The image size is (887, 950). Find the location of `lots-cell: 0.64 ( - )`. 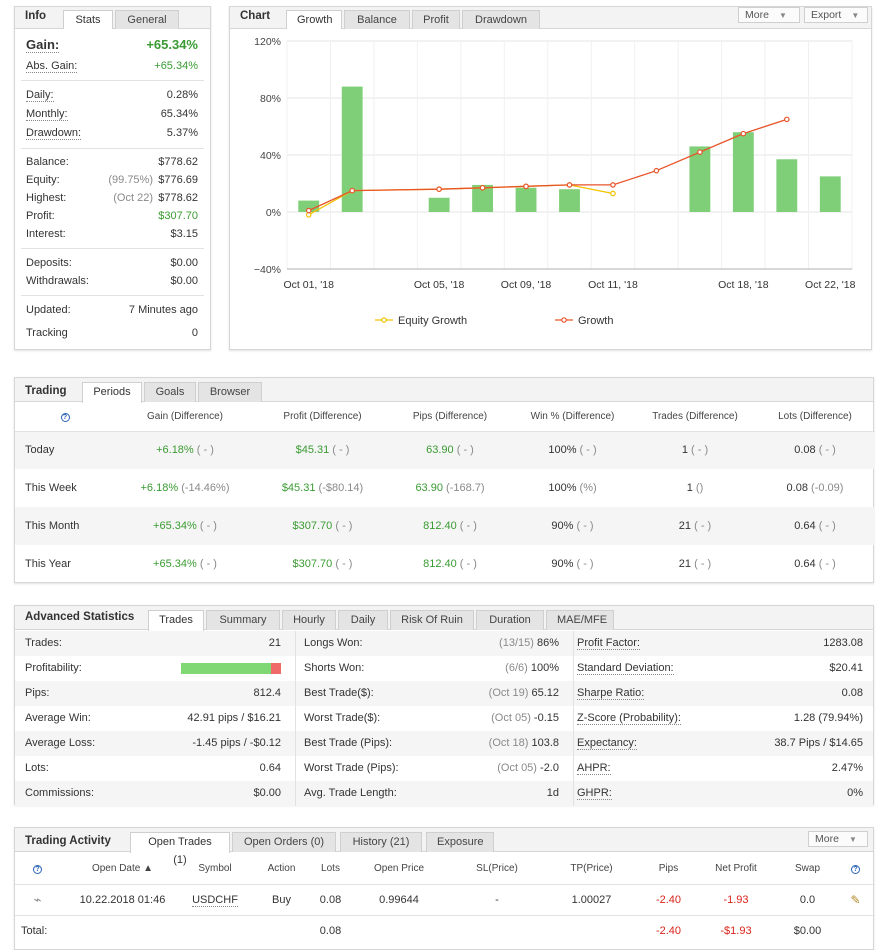

lots-cell: 0.64 ( - ) is located at coordinates (815, 564).